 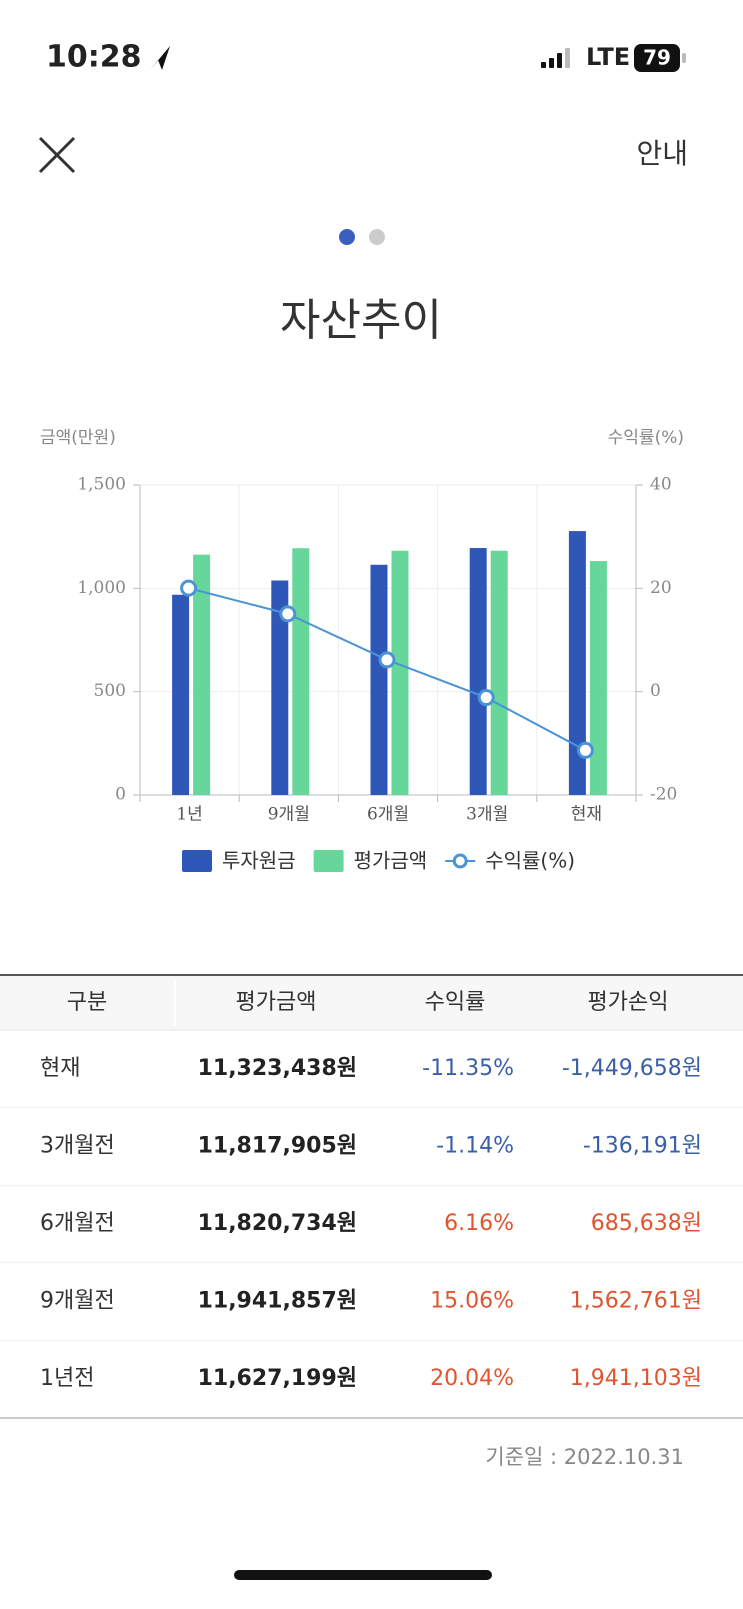 What do you see at coordinates (277, 1145) in the screenshot?
I see `value-cell: 11,817,905원` at bounding box center [277, 1145].